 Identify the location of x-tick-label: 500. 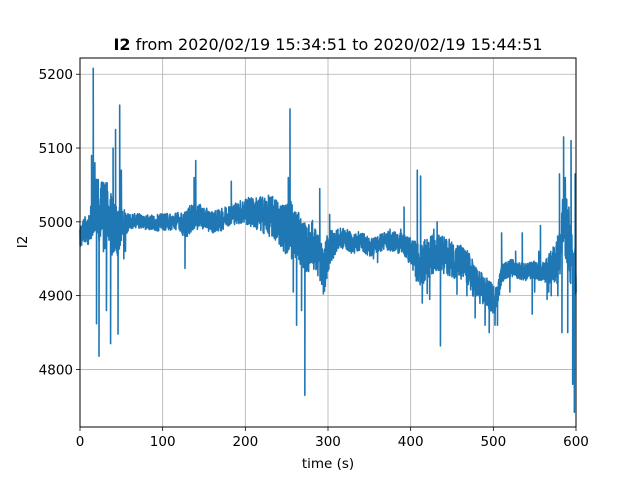
(493, 442).